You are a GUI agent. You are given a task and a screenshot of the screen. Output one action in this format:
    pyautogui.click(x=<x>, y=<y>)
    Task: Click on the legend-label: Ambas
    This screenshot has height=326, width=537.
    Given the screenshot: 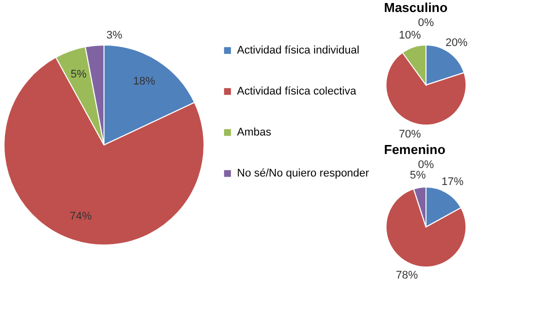 What is the action you would take?
    pyautogui.click(x=254, y=132)
    